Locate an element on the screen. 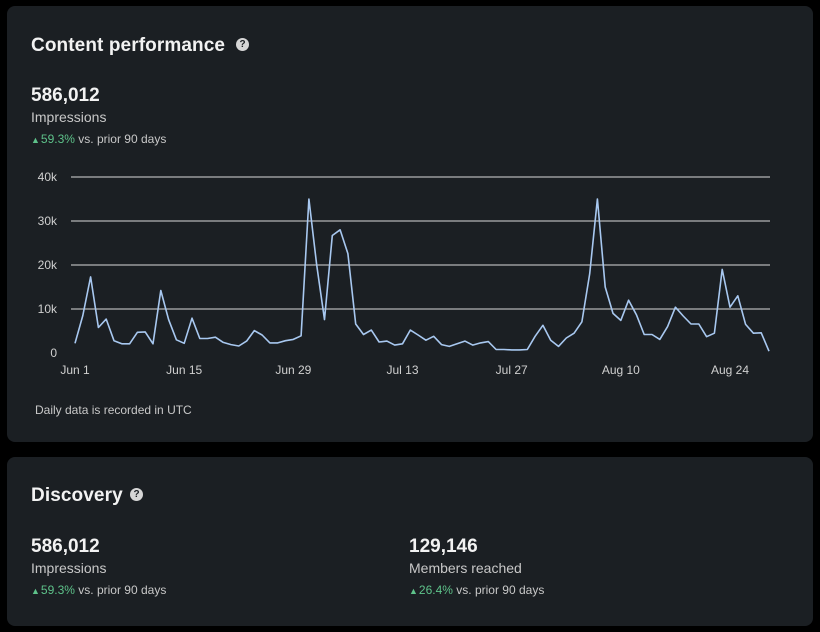 The image size is (820, 632). trend-up-icon: ▲ is located at coordinates (413, 591).